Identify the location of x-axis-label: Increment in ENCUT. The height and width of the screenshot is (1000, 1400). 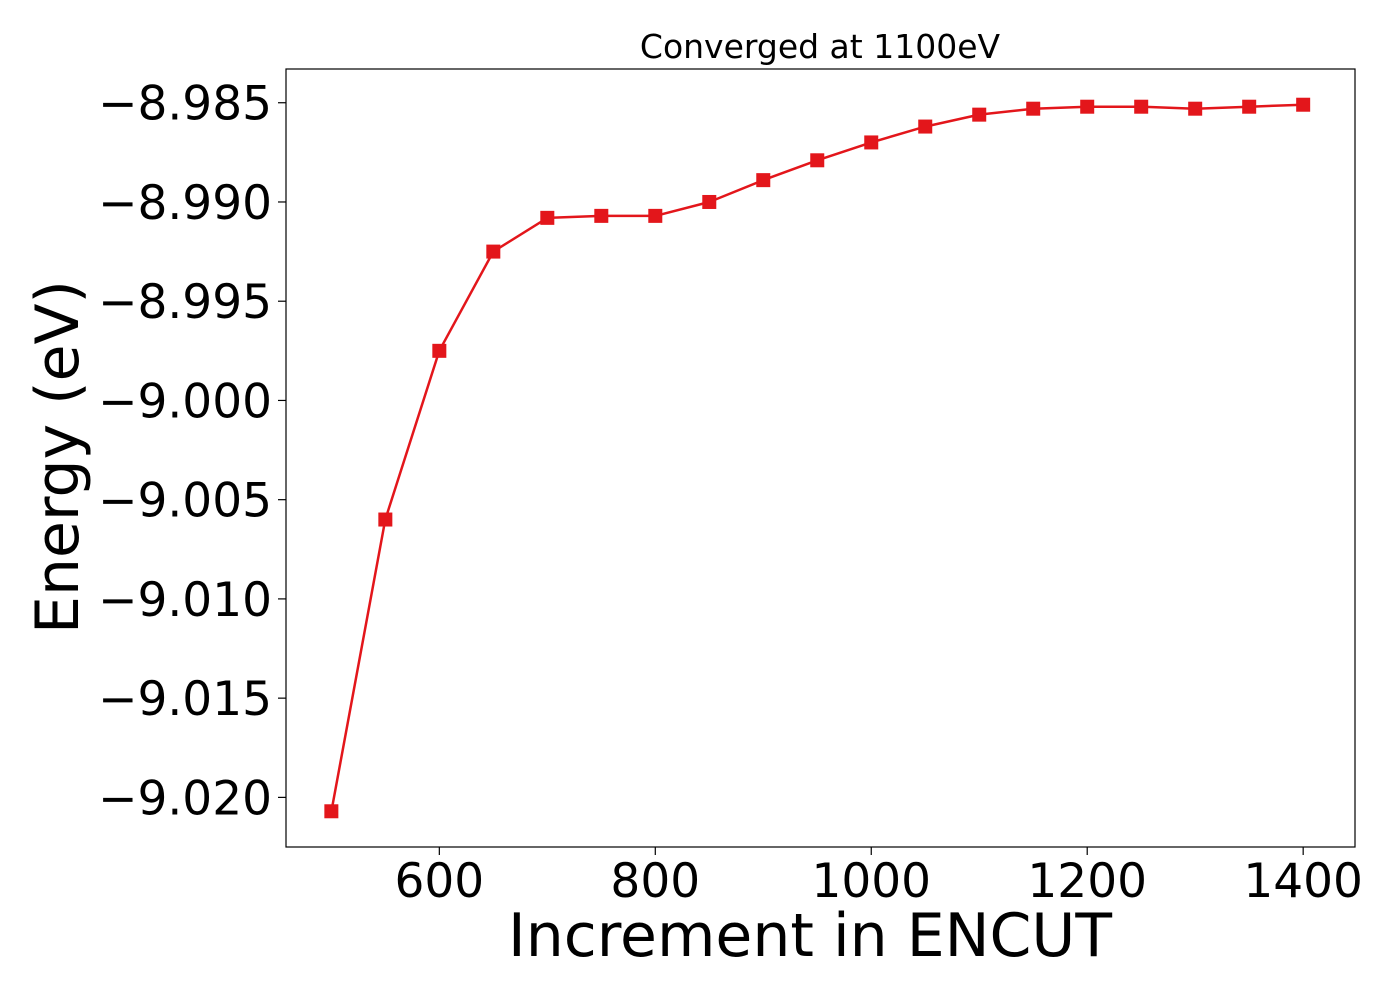
(810, 936).